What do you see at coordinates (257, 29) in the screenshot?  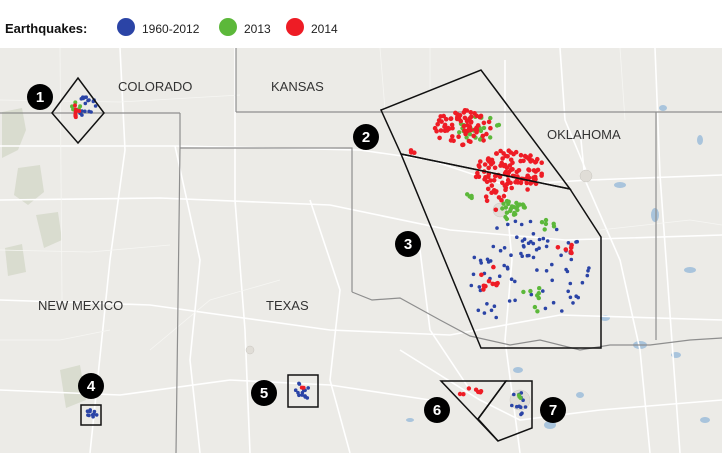 I see `legend-label: 2013` at bounding box center [257, 29].